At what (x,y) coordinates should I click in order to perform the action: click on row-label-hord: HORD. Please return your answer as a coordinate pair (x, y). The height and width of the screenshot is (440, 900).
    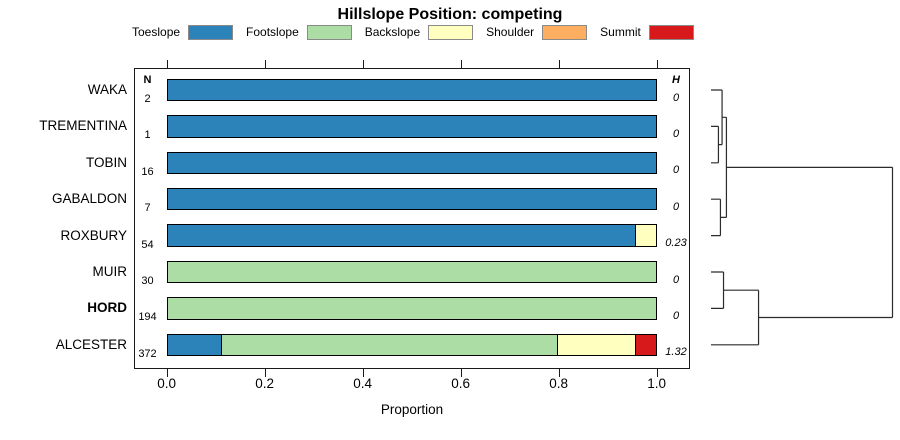
    Looking at the image, I should click on (107, 308).